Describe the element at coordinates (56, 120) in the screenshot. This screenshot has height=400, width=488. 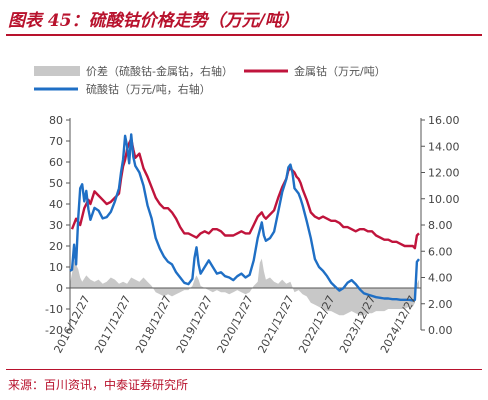
I see `left-tick-label: 80` at that location.